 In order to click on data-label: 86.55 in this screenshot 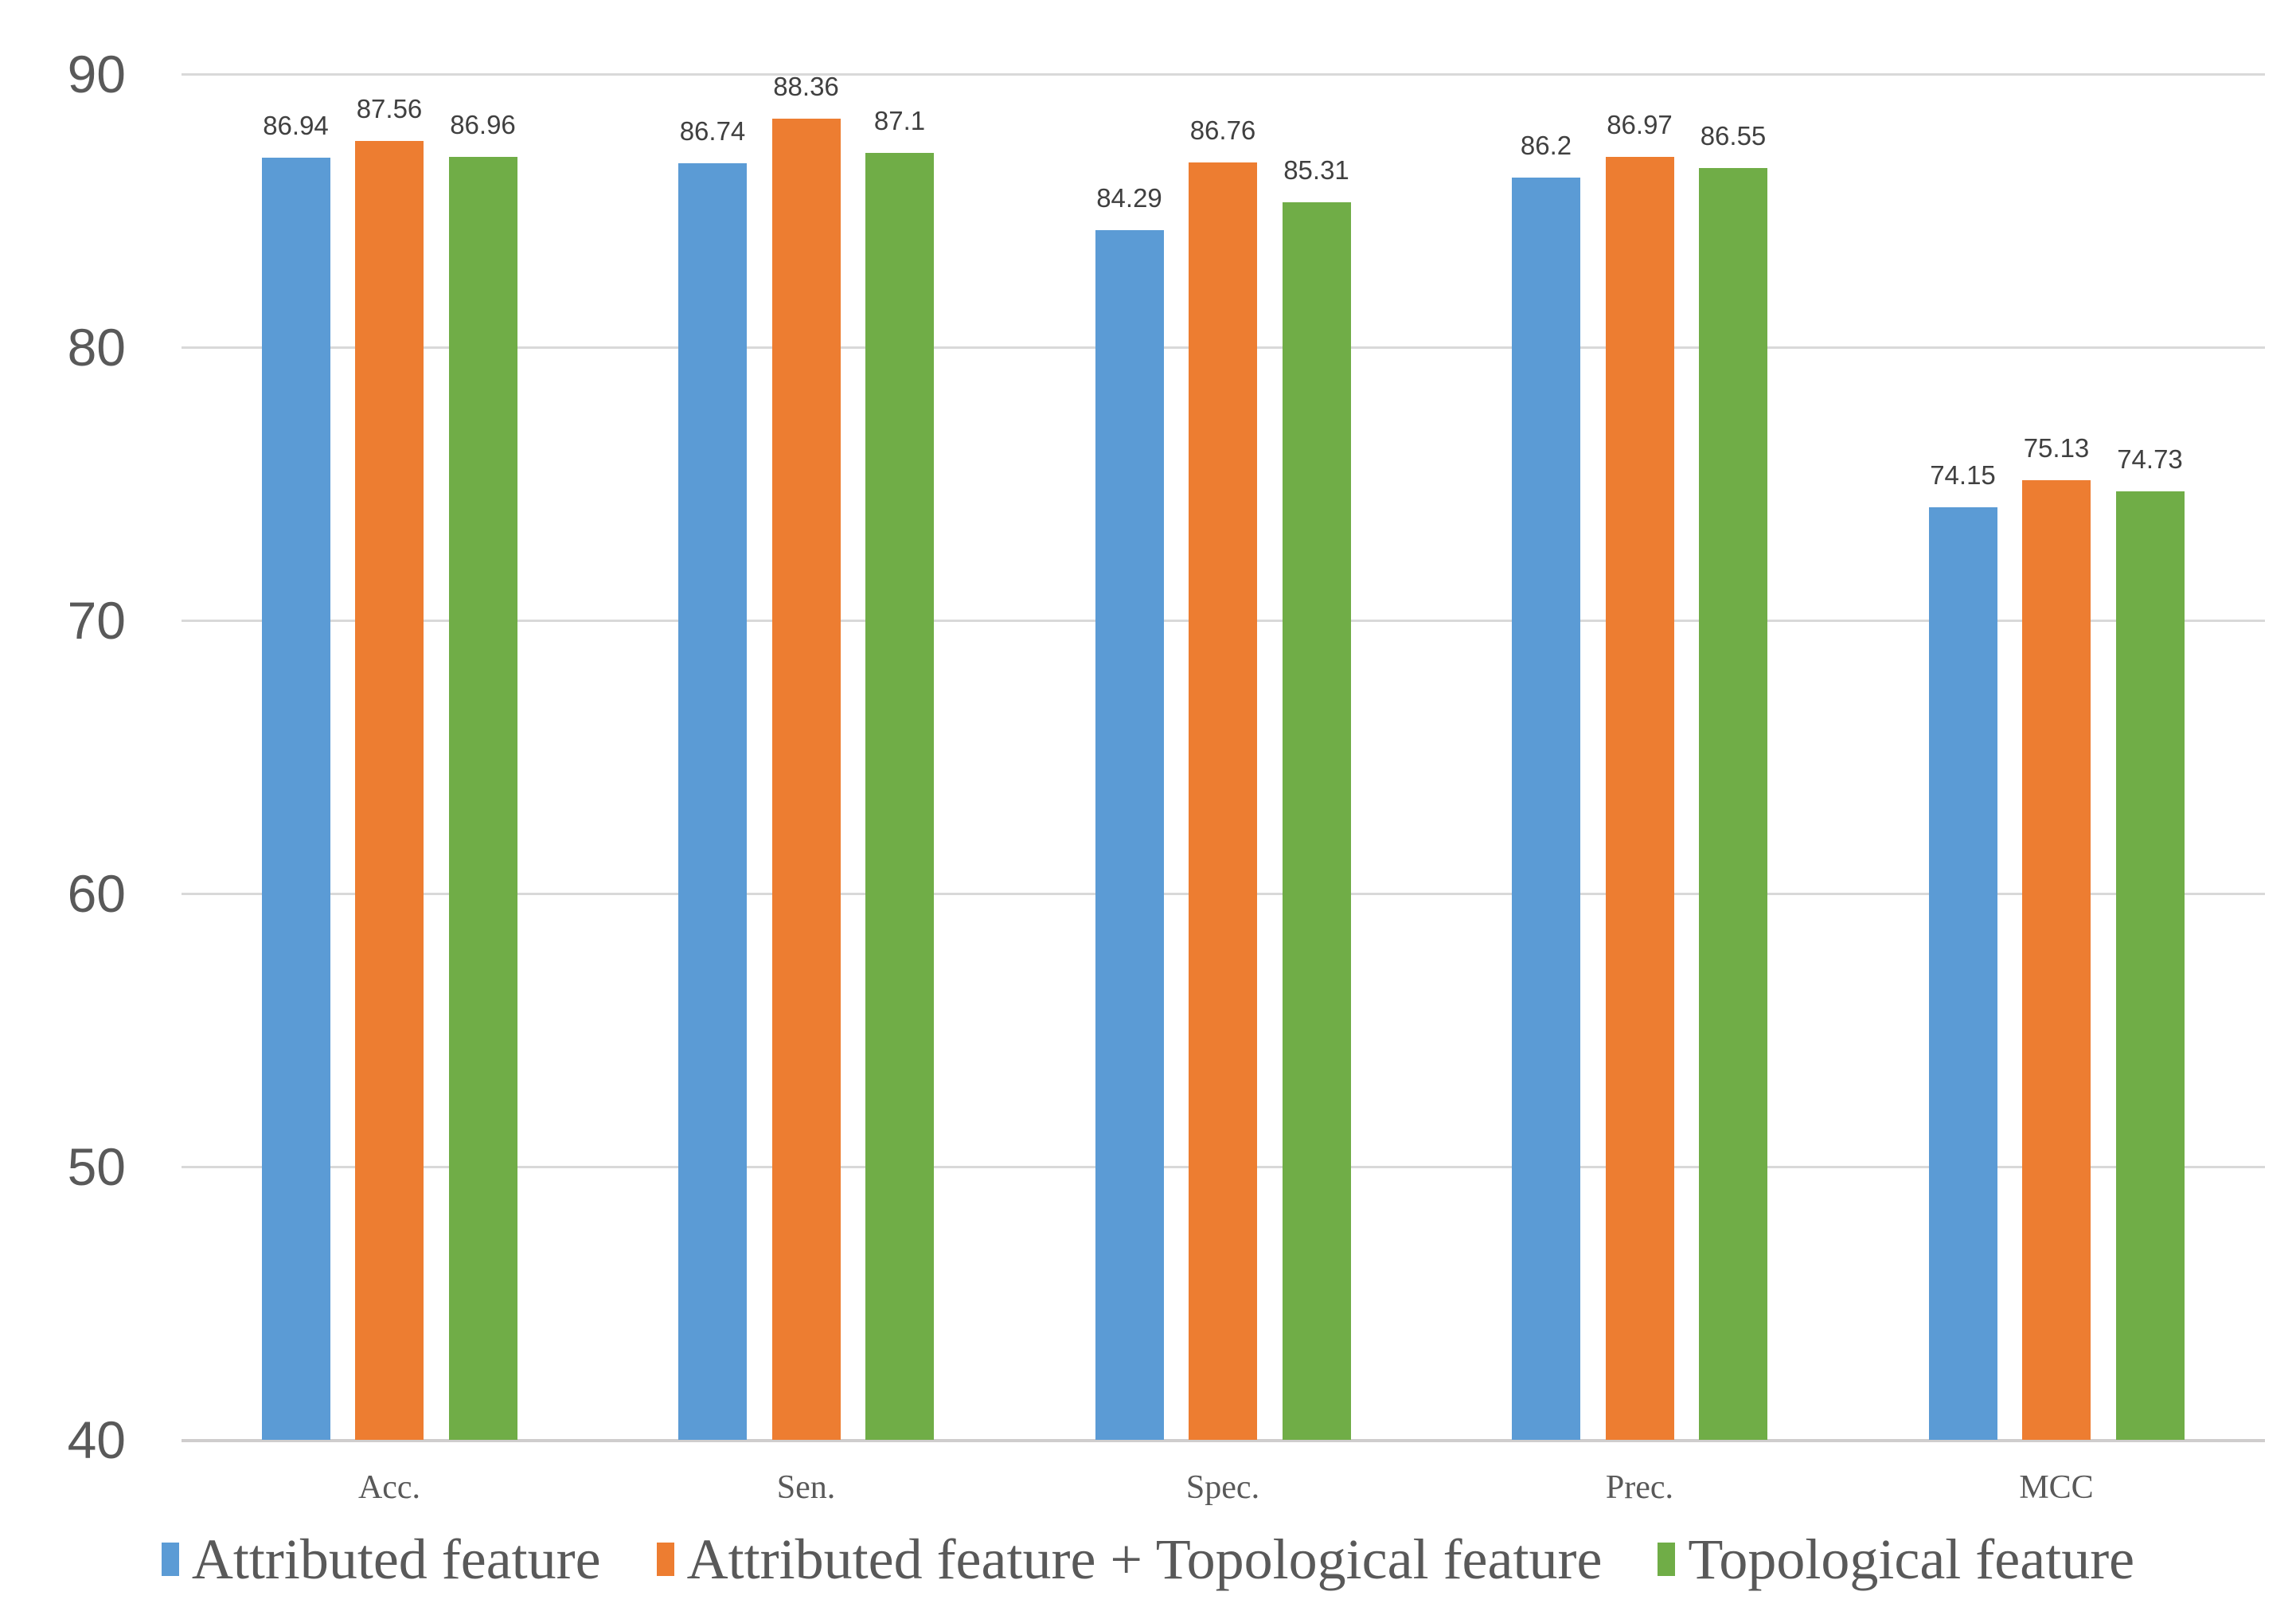, I will do `click(1733, 136)`.